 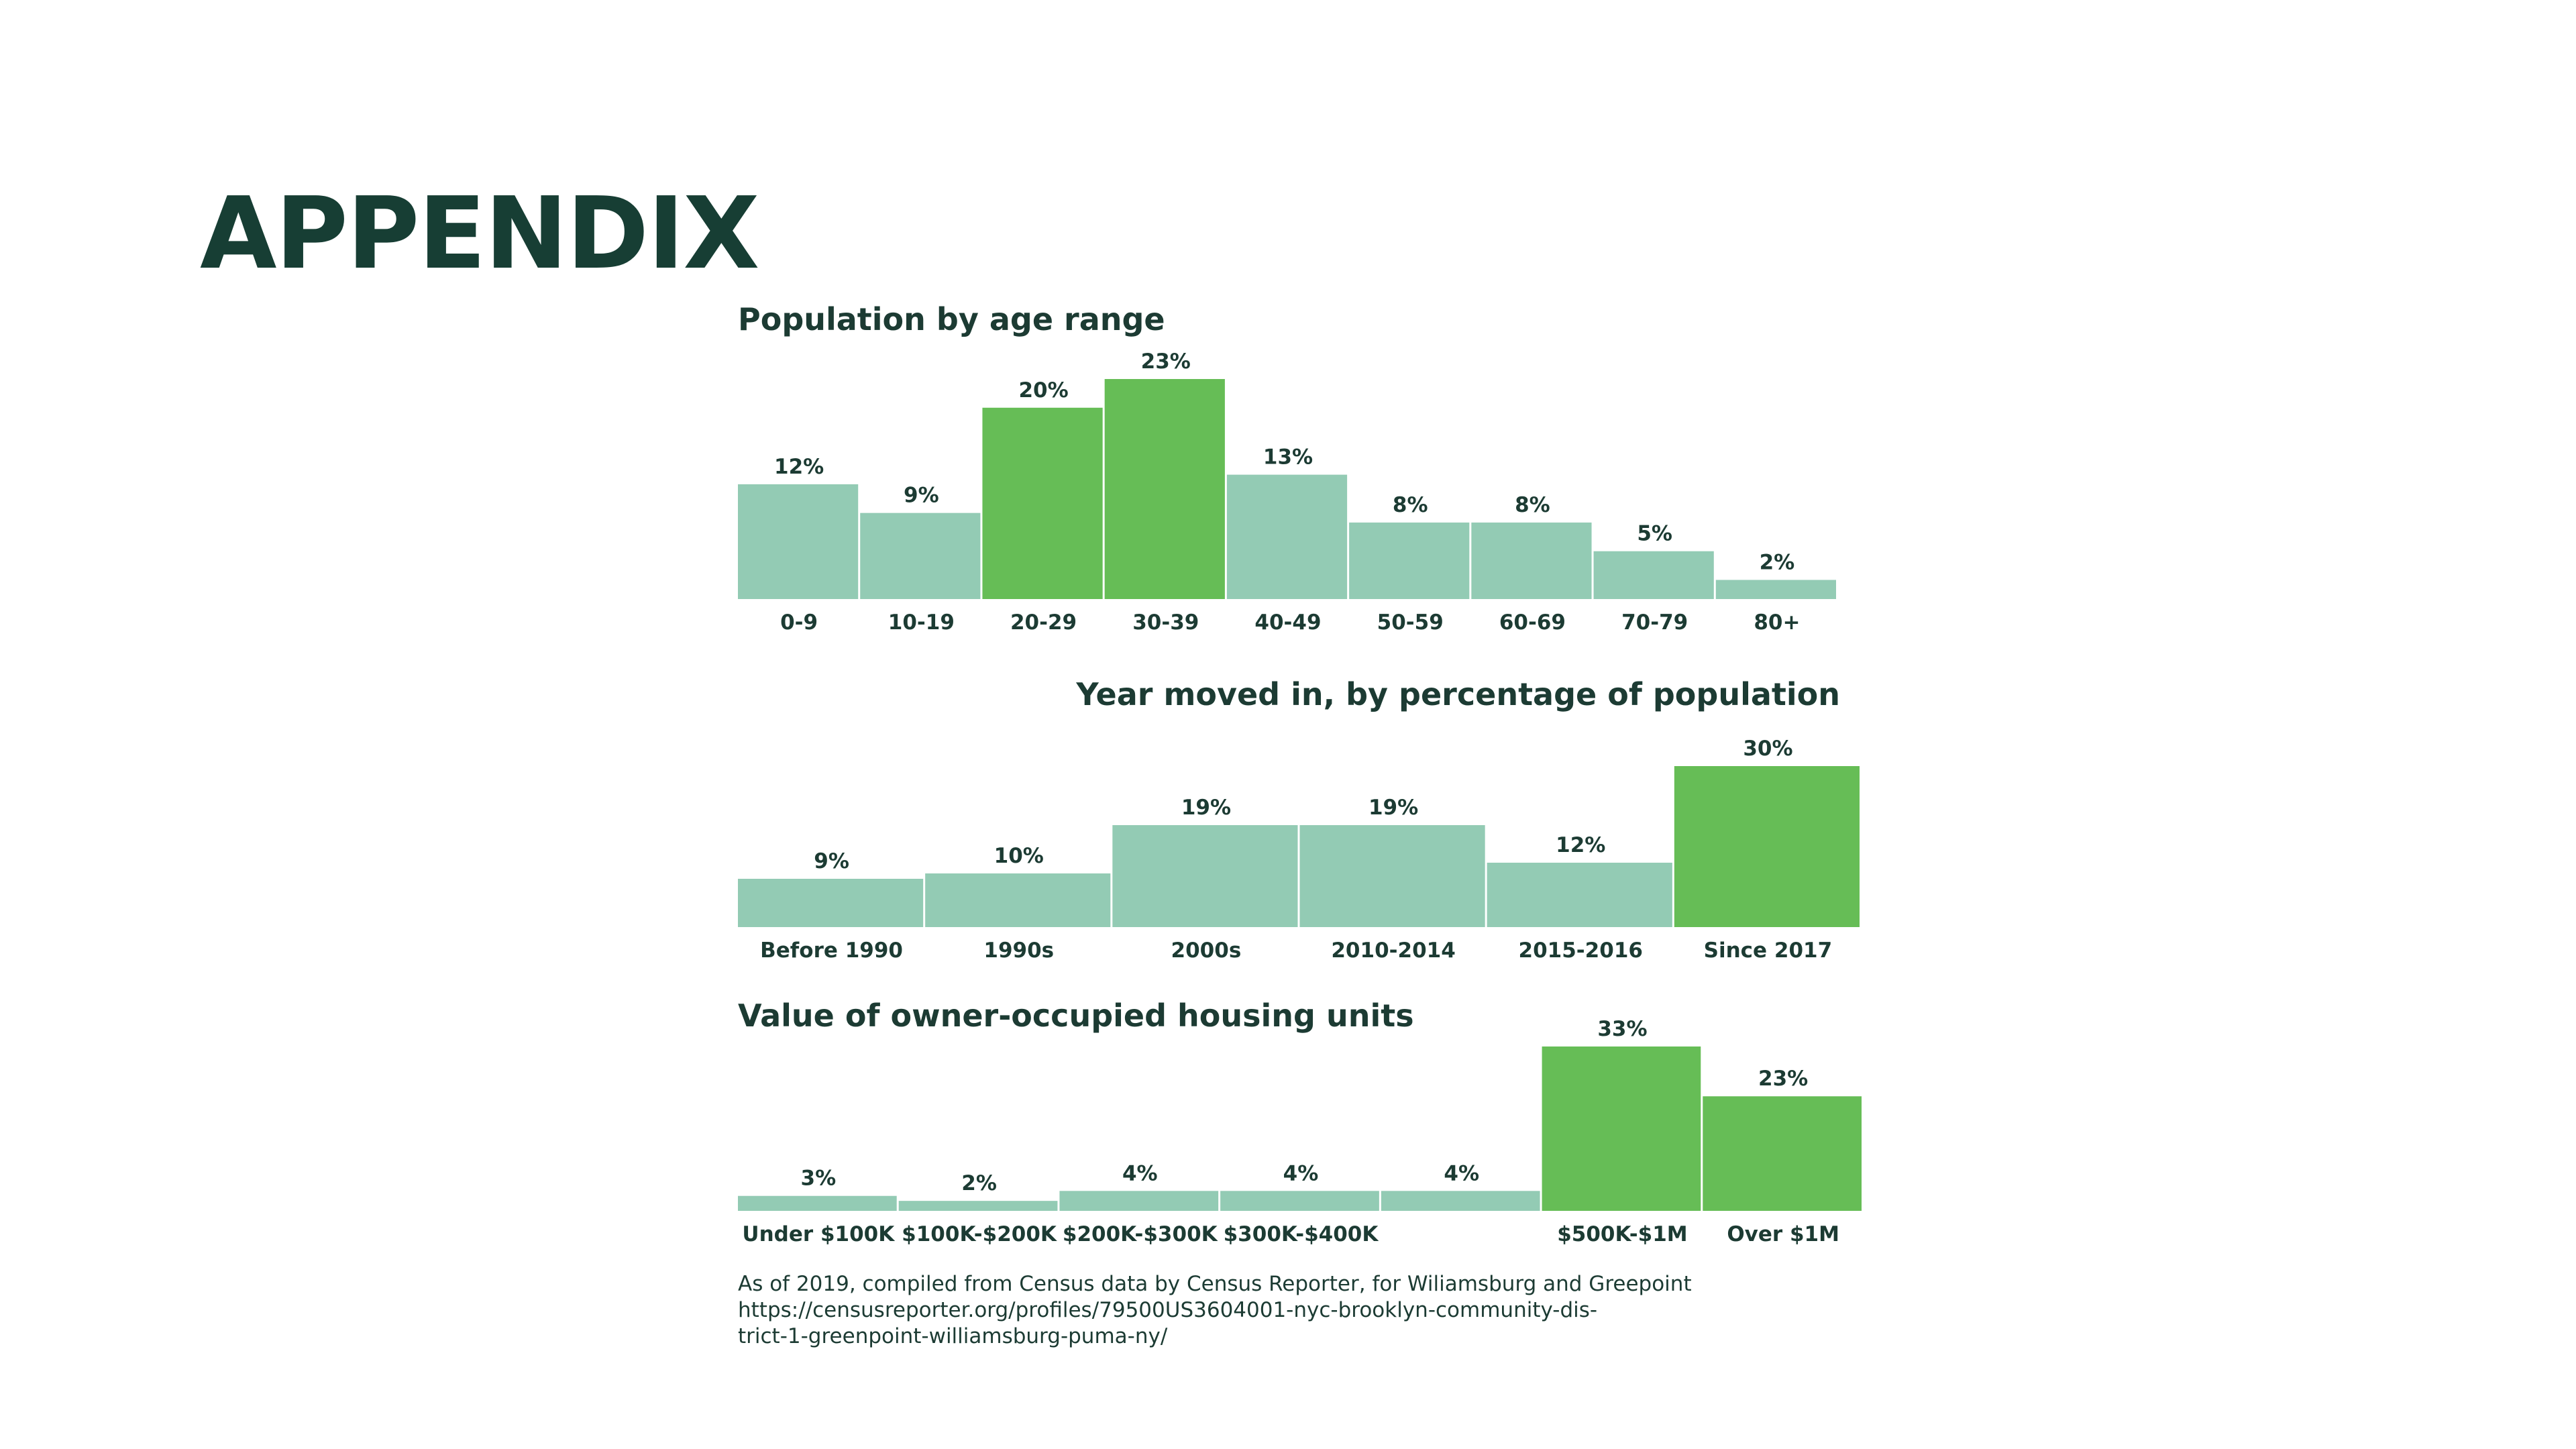 What do you see at coordinates (1206, 950) in the screenshot?
I see `category-label: 2000s` at bounding box center [1206, 950].